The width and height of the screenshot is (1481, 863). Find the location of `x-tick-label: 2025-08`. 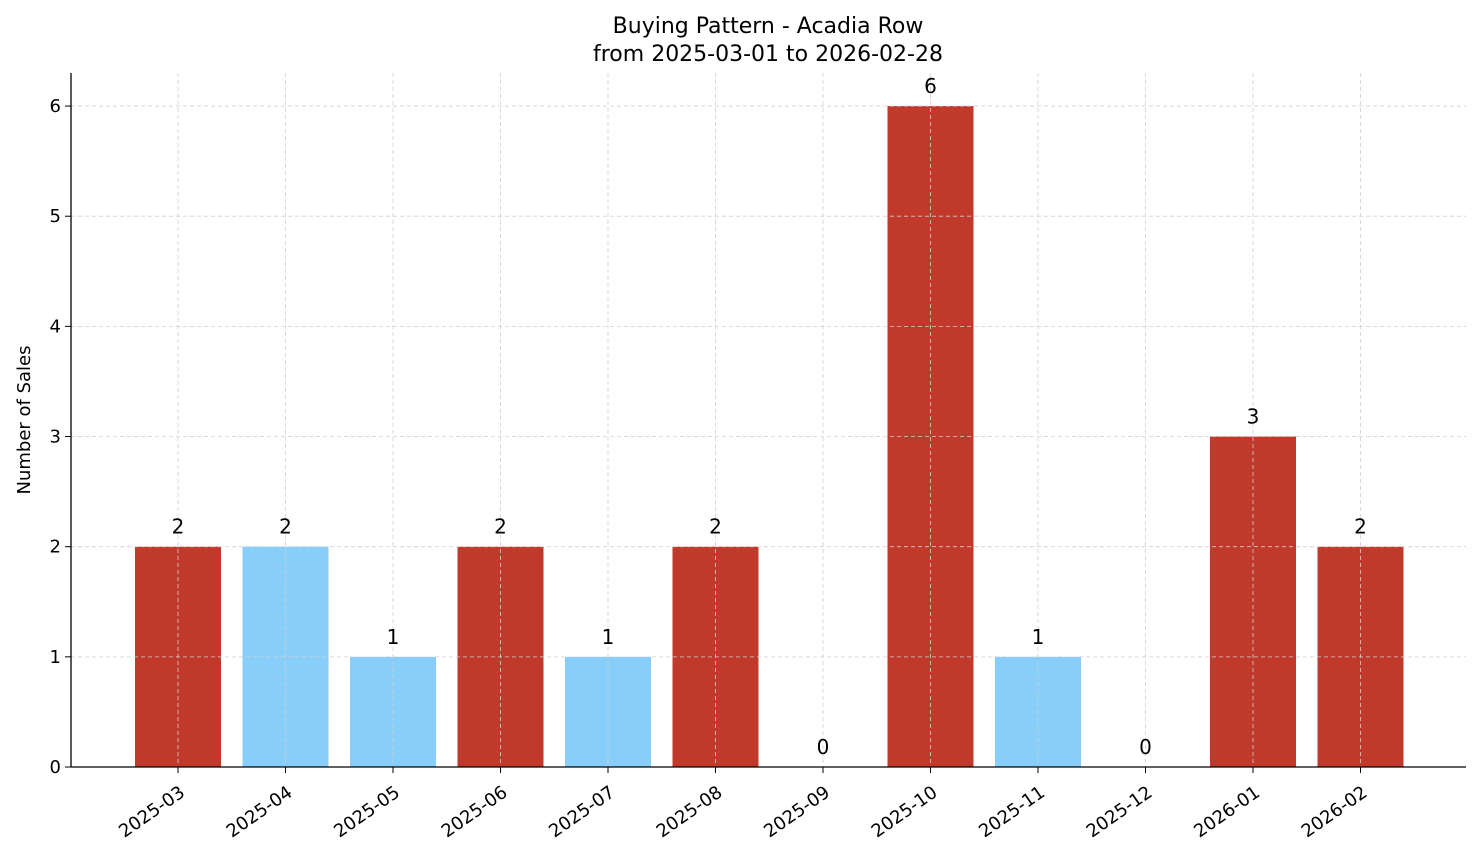

x-tick-label: 2025-08 is located at coordinates (690, 812).